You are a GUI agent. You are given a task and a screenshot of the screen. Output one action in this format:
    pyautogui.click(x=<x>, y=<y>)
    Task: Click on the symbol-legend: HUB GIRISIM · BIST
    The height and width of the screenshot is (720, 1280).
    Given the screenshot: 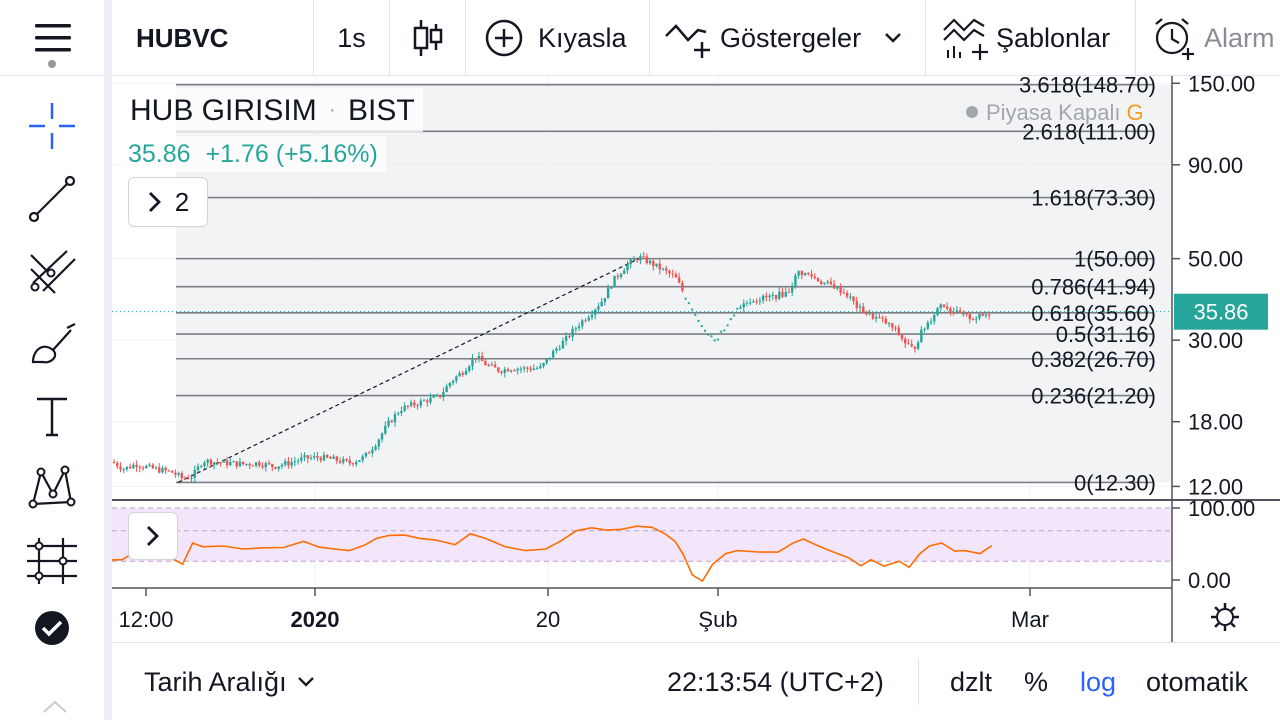 What is the action you would take?
    pyautogui.click(x=272, y=110)
    